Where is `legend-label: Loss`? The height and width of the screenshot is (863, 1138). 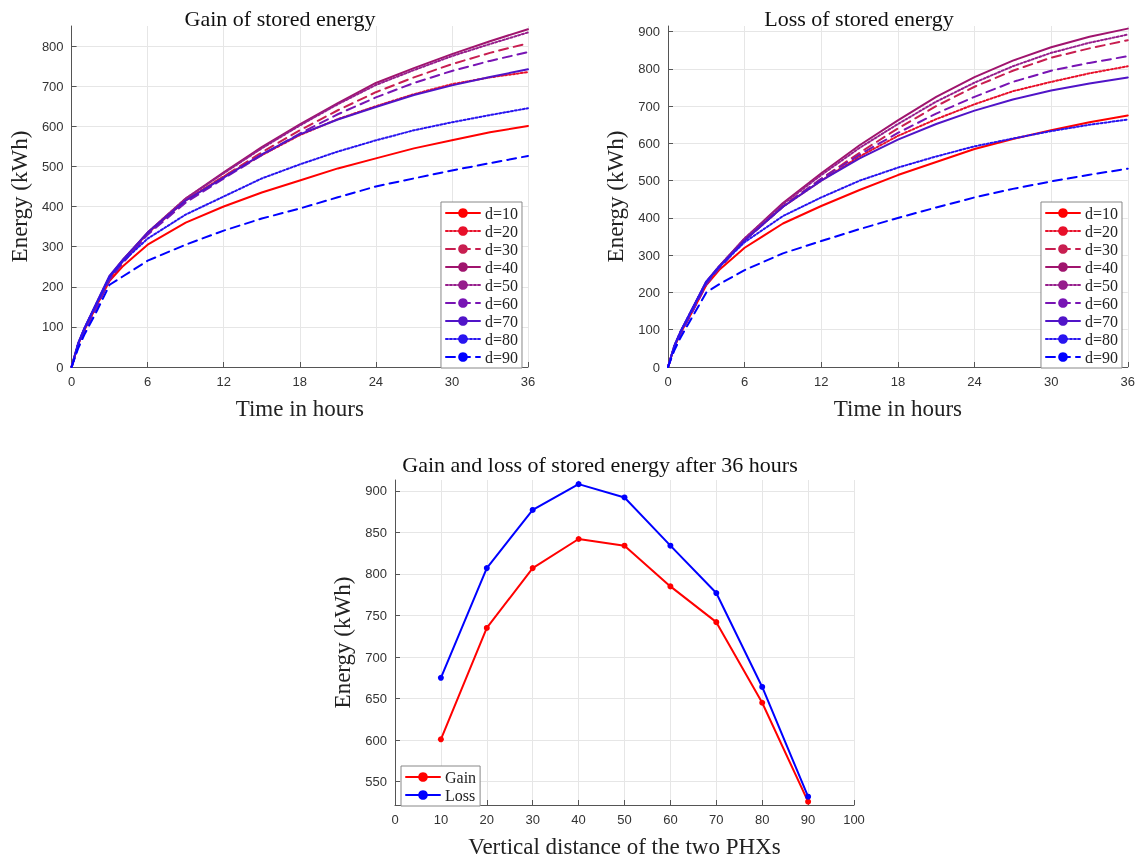
legend-label: Loss is located at coordinates (460, 795).